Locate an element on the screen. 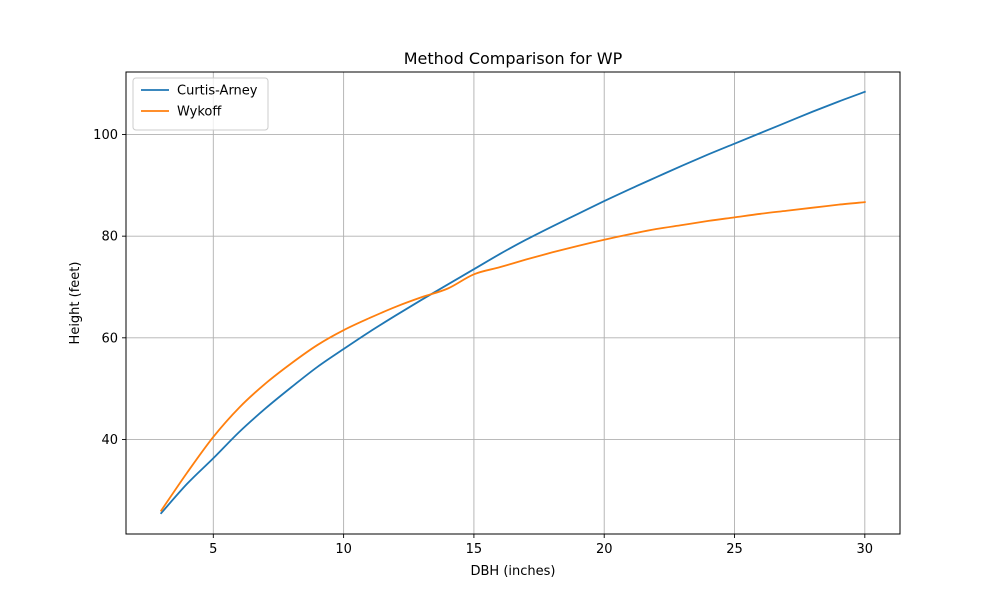  chart-title: Method Comparison for WP is located at coordinates (513, 58).